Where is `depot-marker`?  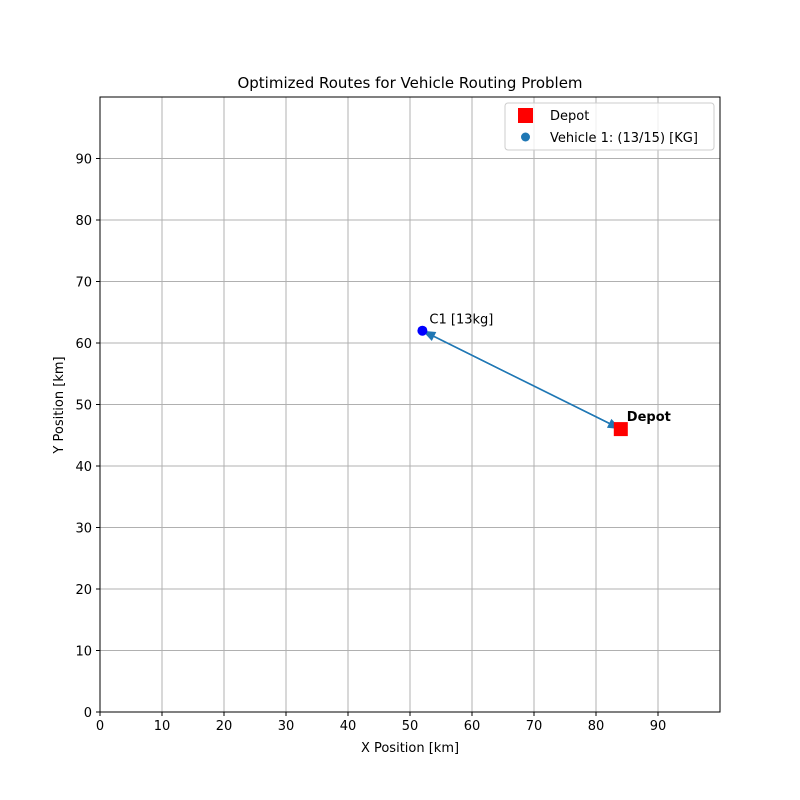 depot-marker is located at coordinates (620, 429).